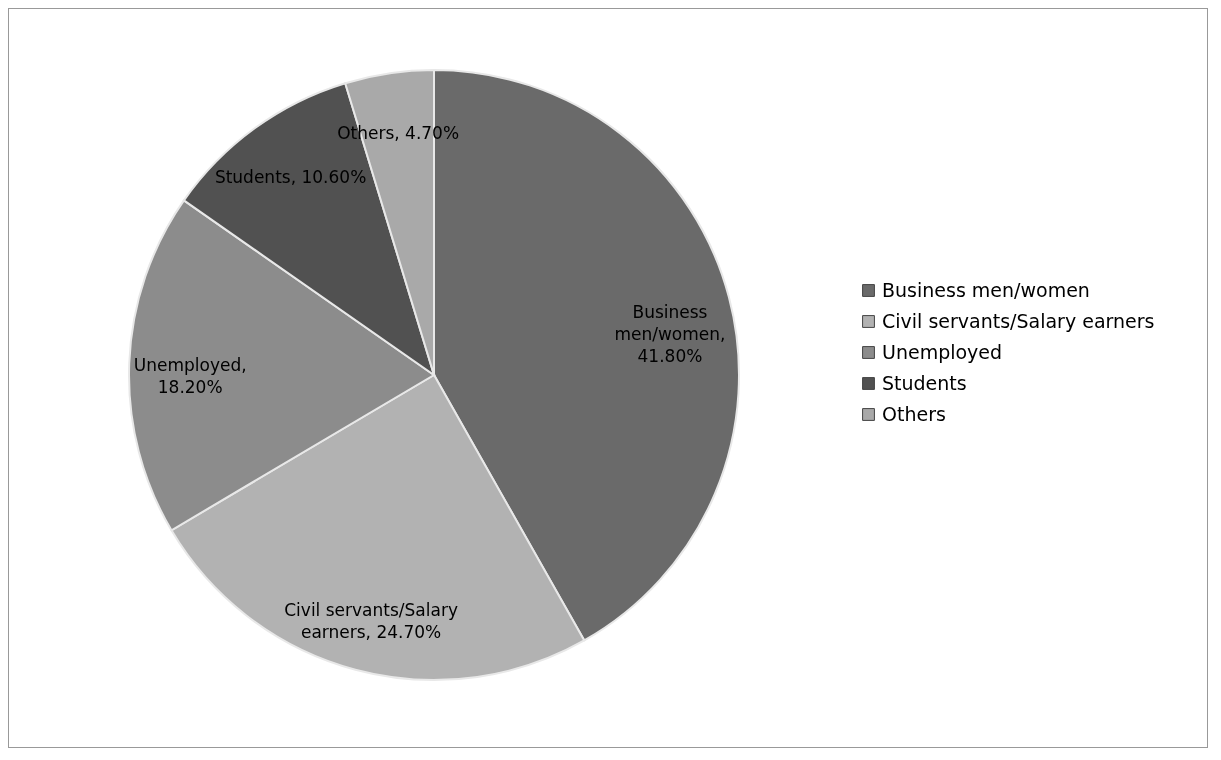 The height and width of the screenshot is (760, 1221). I want to click on data-label: Students, 10.60%, so click(290, 176).